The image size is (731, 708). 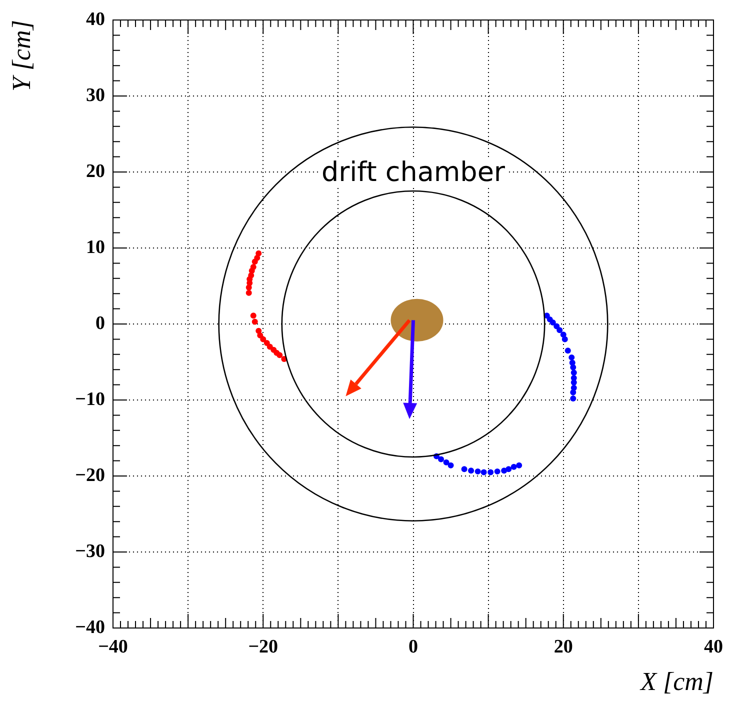 What do you see at coordinates (263, 647) in the screenshot?
I see `x-tick-label: −20` at bounding box center [263, 647].